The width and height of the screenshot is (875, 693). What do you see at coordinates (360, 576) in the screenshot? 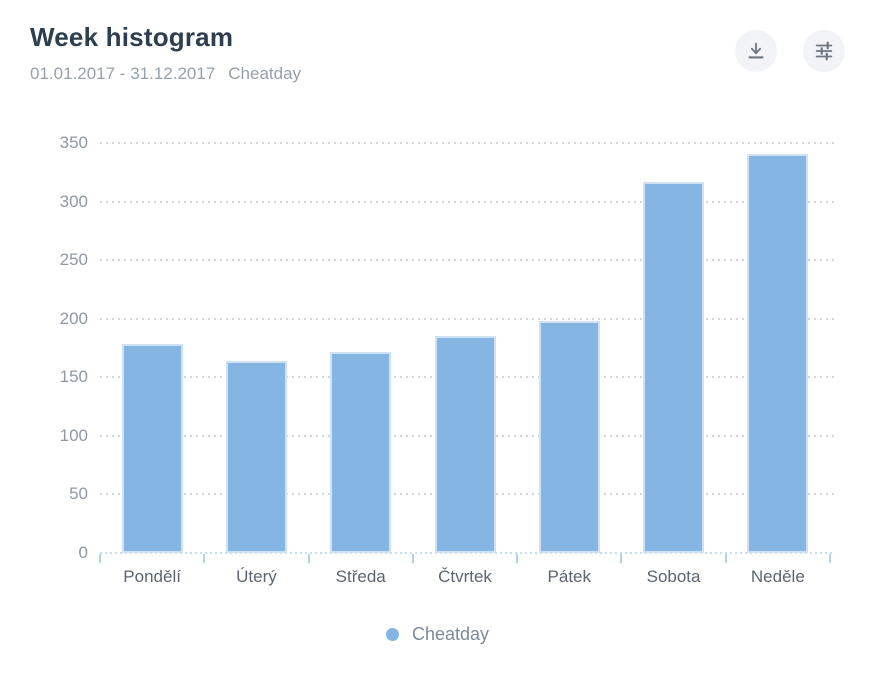
I see `x-axis-label: Středa` at bounding box center [360, 576].